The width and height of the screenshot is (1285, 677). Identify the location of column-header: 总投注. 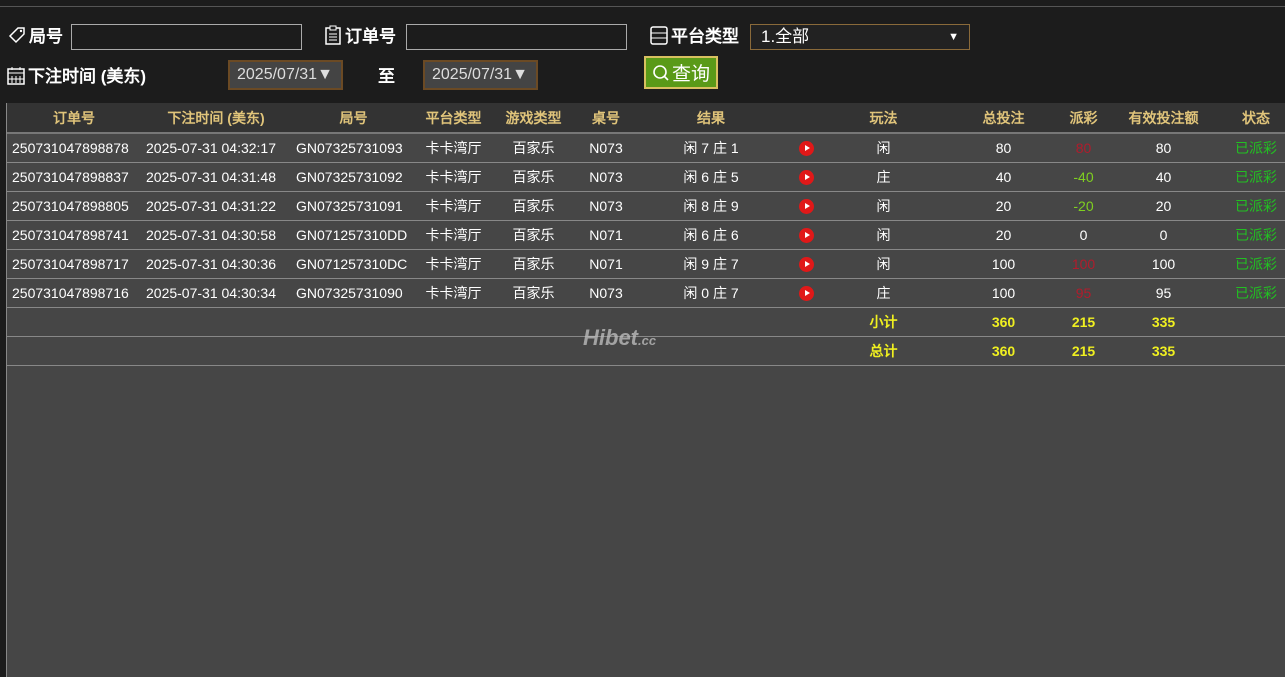
(1003, 118).